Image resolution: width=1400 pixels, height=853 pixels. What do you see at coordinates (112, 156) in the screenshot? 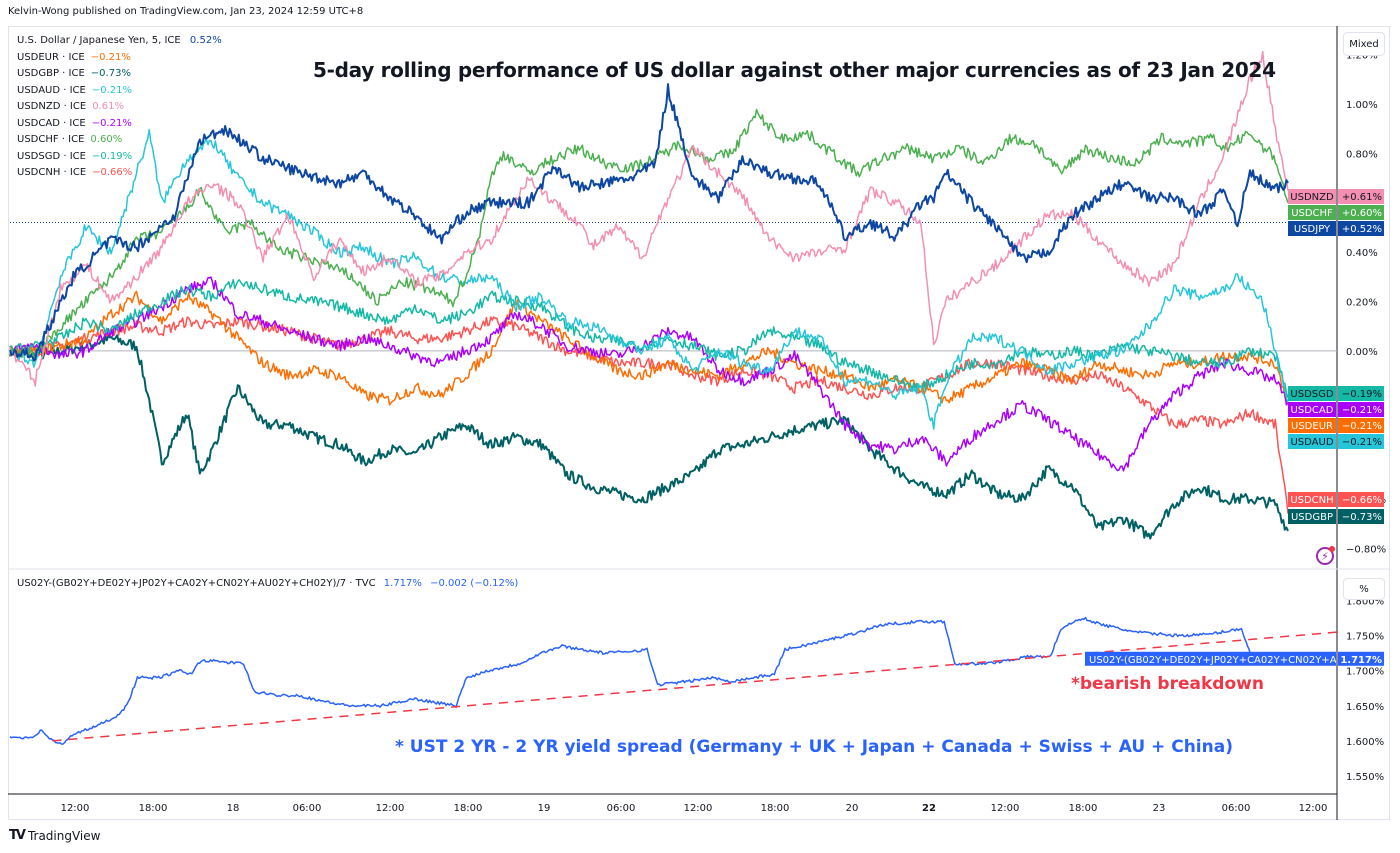
I see `legend-value: −0.19%` at bounding box center [112, 156].